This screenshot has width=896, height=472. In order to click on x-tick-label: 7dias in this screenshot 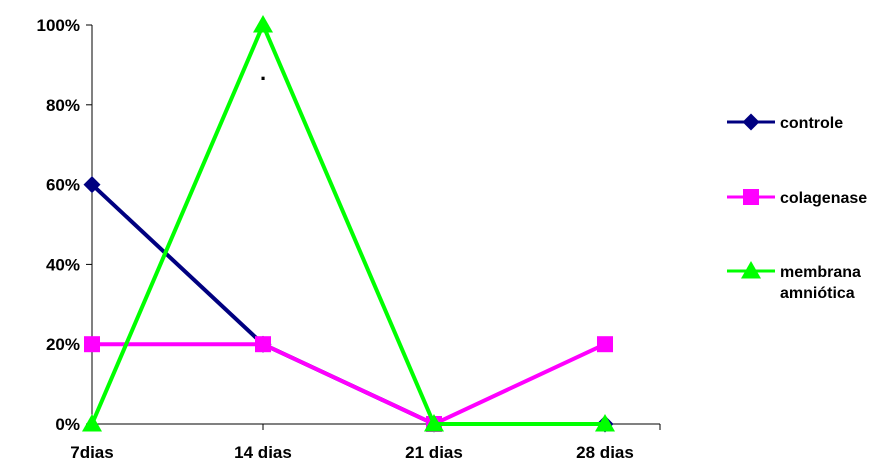, I will do `click(91, 452)`.